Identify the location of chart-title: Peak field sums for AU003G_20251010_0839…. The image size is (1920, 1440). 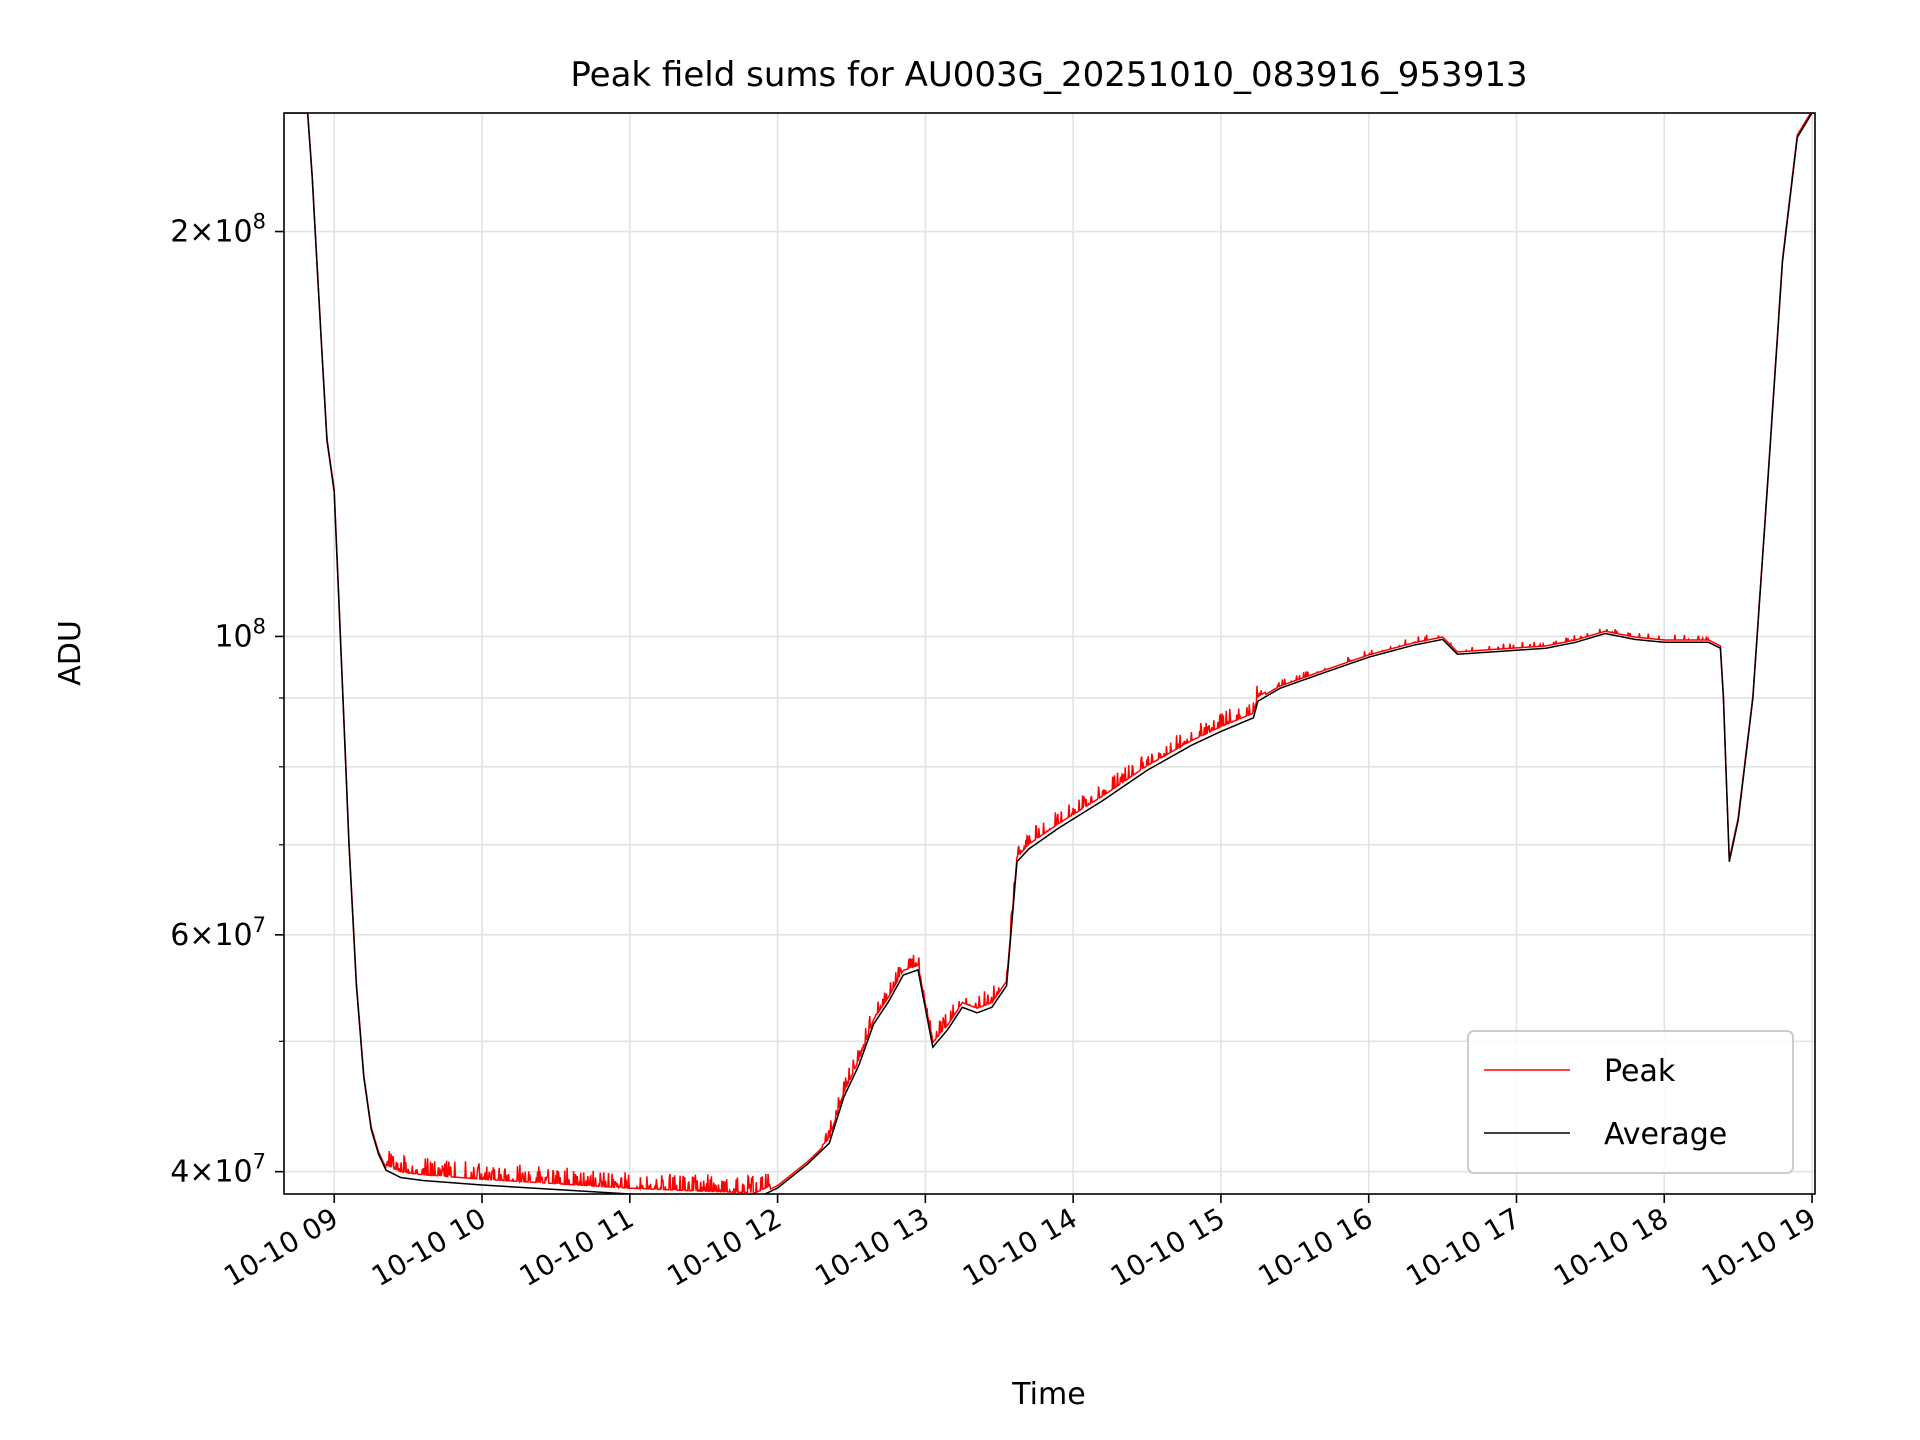
(1048, 75).